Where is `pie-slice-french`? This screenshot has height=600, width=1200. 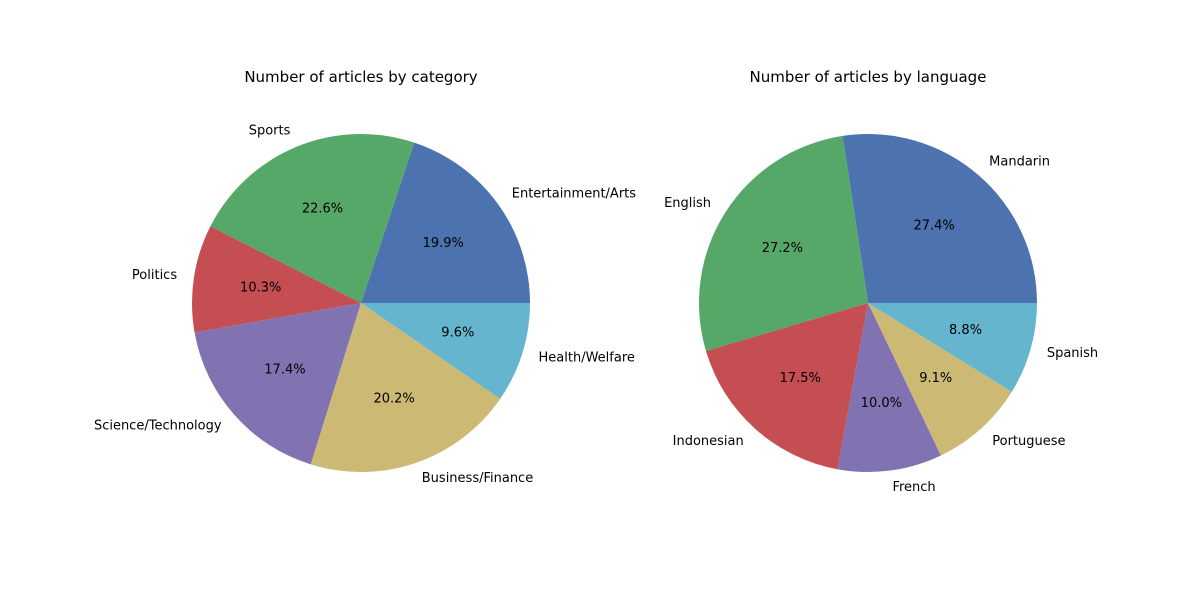 pie-slice-french is located at coordinates (889, 387).